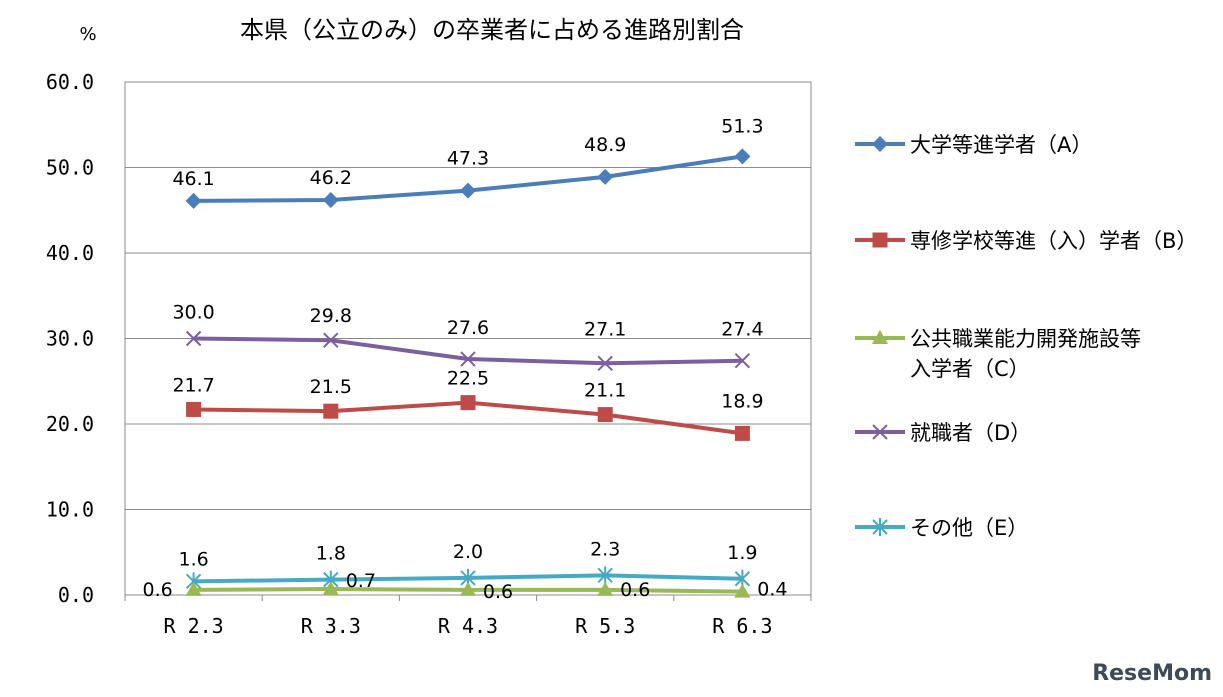 The image size is (1223, 697). I want to click on series-2: 21.7 21.5 22.5 21.1 18.9, so click(468, 404).